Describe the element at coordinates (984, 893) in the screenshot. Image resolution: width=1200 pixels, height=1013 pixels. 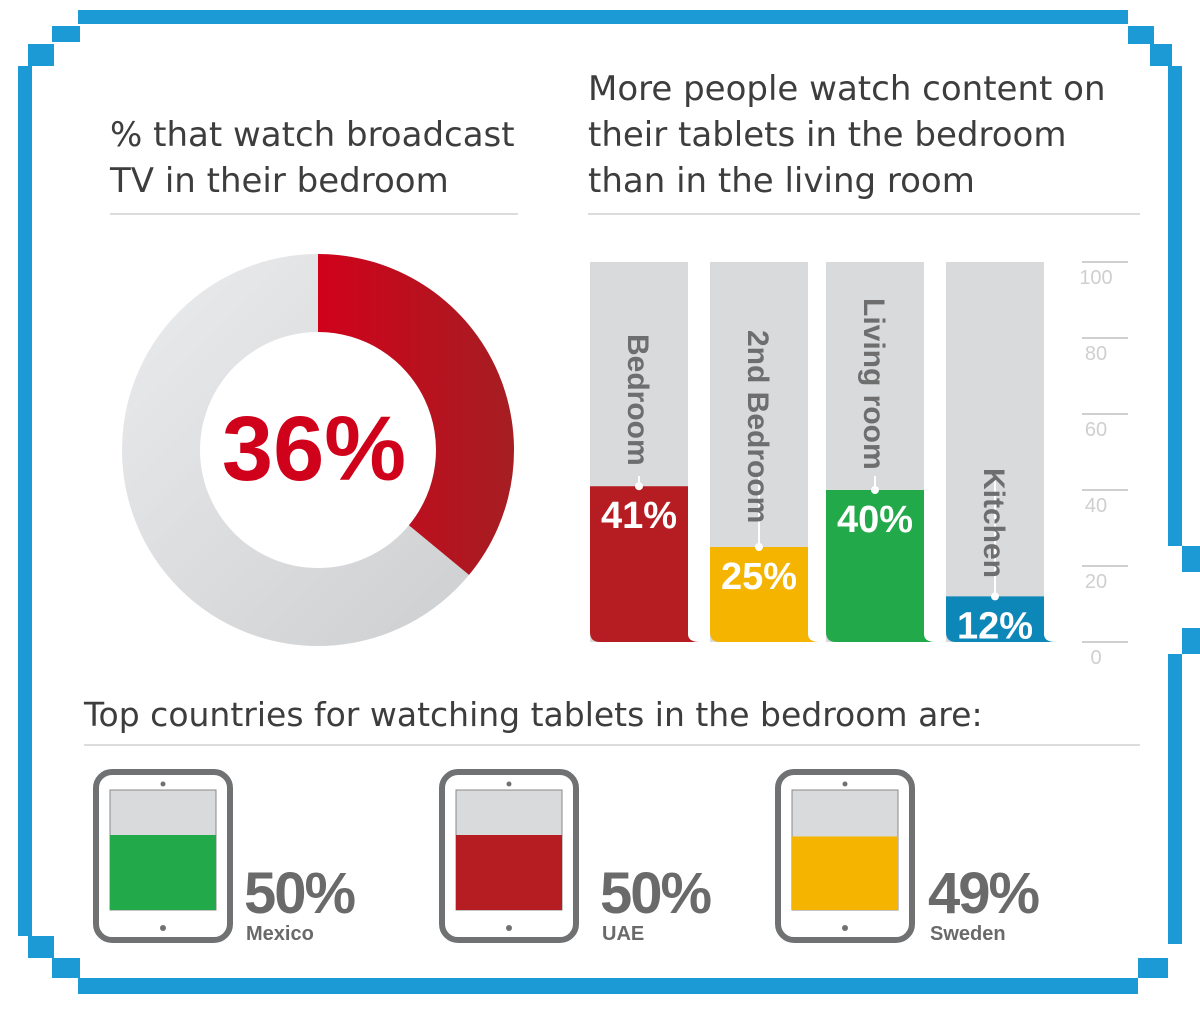
I see `country-value-label: 49%` at that location.